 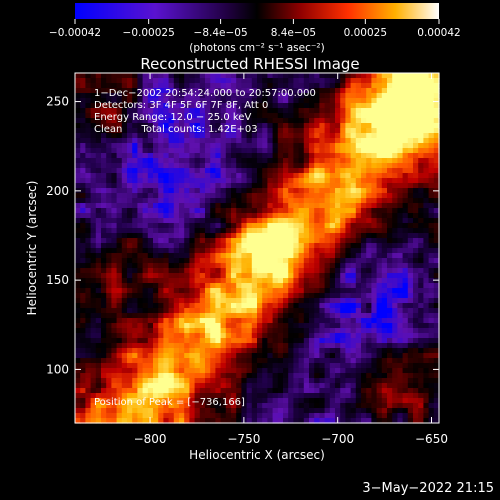 What do you see at coordinates (257, 11) in the screenshot?
I see `colorbar` at bounding box center [257, 11].